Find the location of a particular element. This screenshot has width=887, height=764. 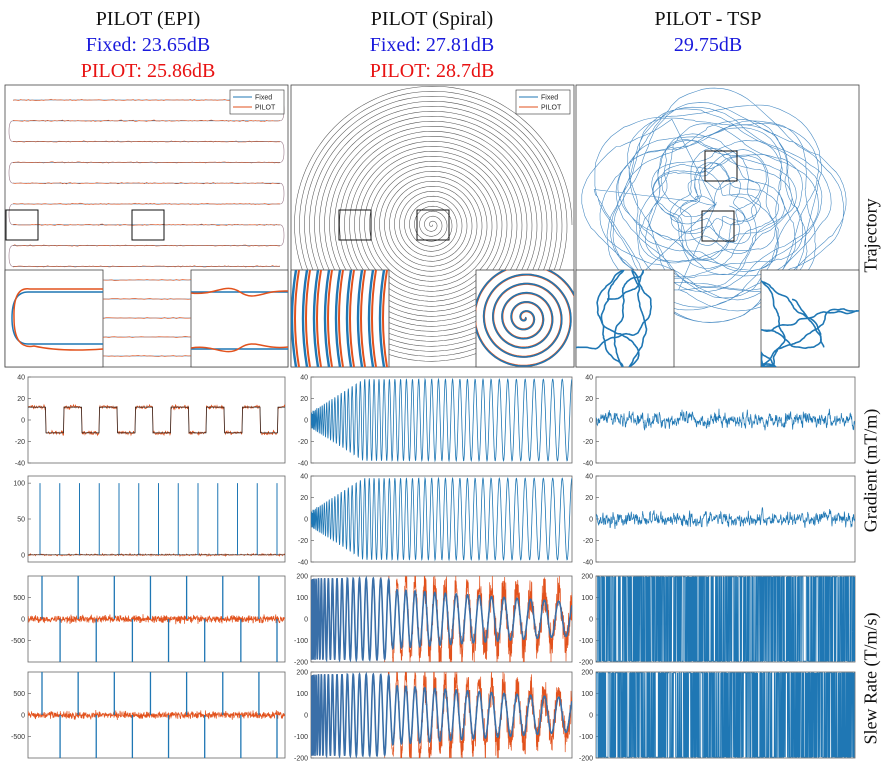

panel-r4-c3-series-pilot is located at coordinates (725, 619).